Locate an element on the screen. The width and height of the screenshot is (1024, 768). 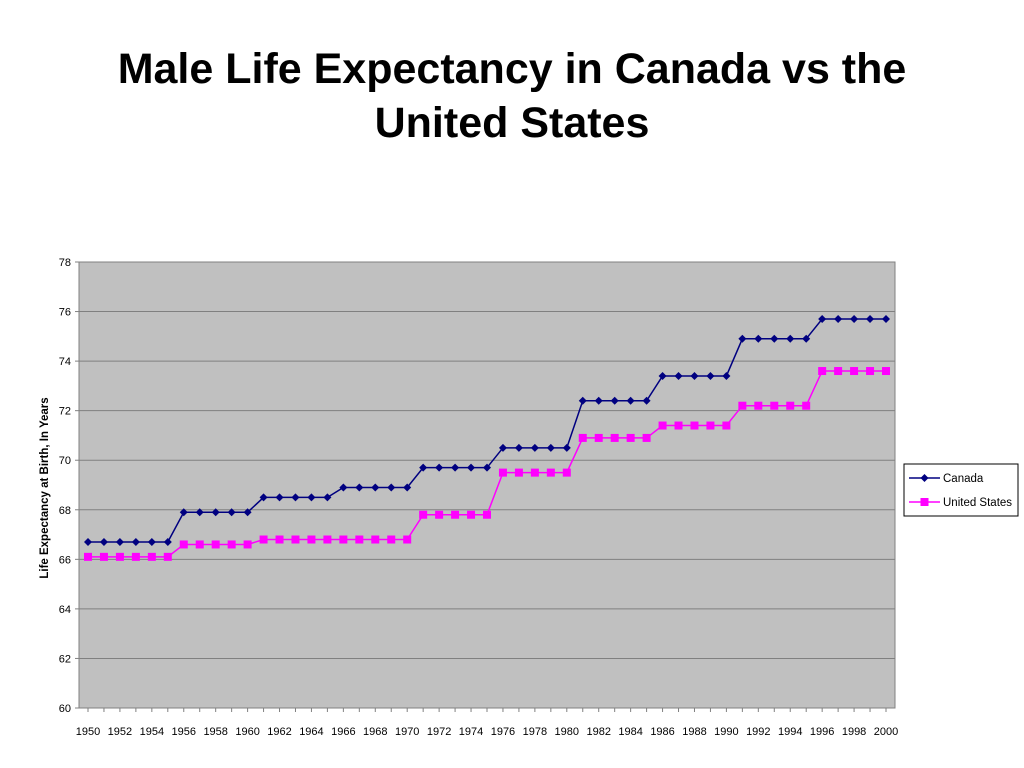
point-united-states-1996 is located at coordinates (822, 371).